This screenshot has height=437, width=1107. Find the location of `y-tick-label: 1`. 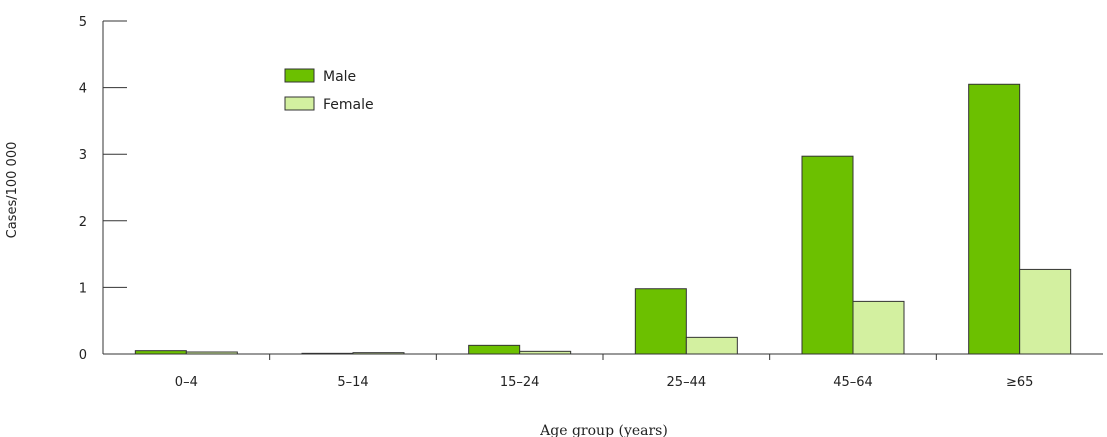

y-tick-label: 1 is located at coordinates (83, 288).